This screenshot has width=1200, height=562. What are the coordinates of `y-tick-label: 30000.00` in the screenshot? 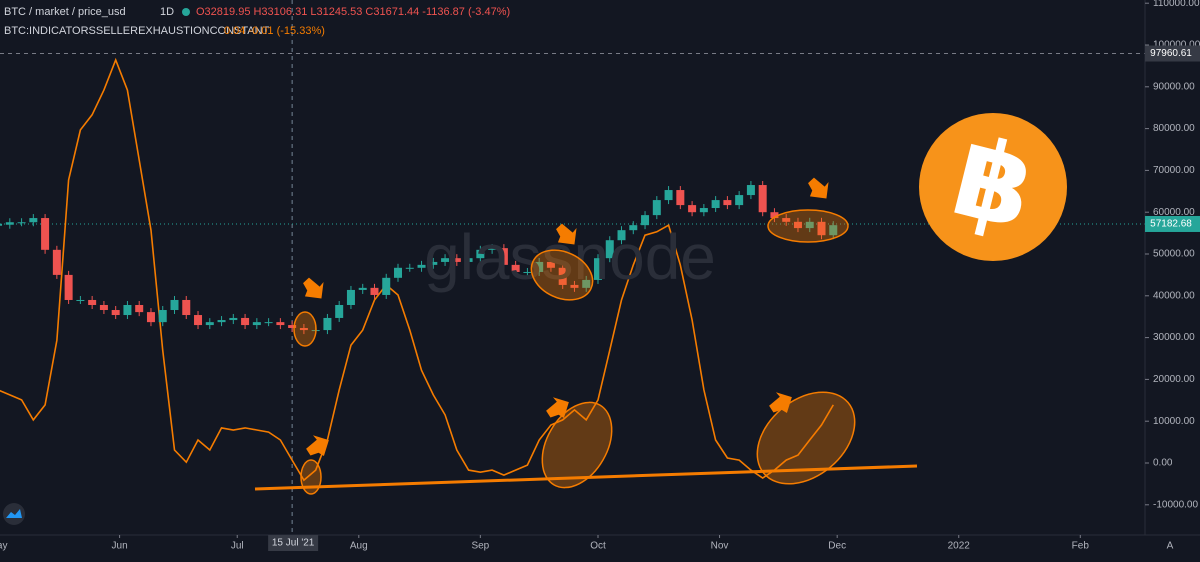 It's located at (1174, 337).